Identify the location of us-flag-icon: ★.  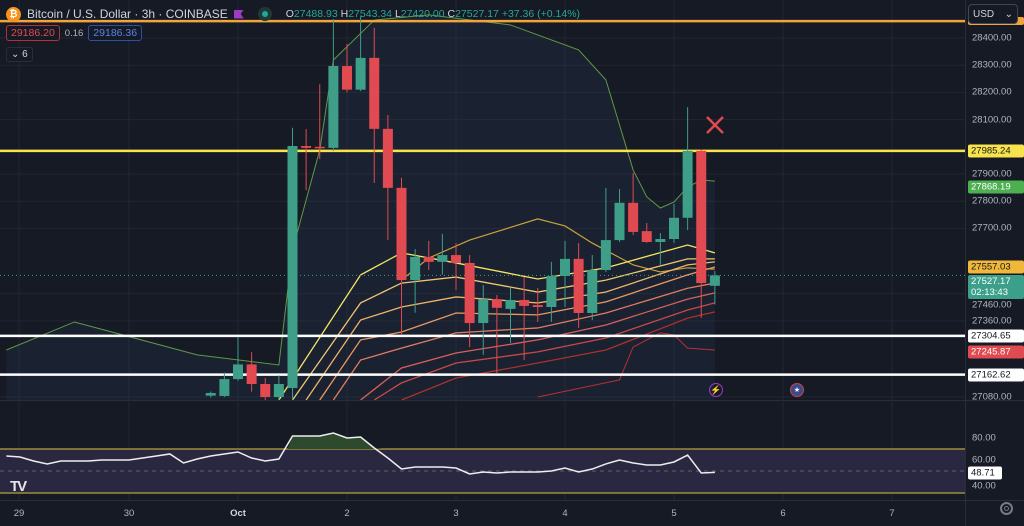
(797, 390).